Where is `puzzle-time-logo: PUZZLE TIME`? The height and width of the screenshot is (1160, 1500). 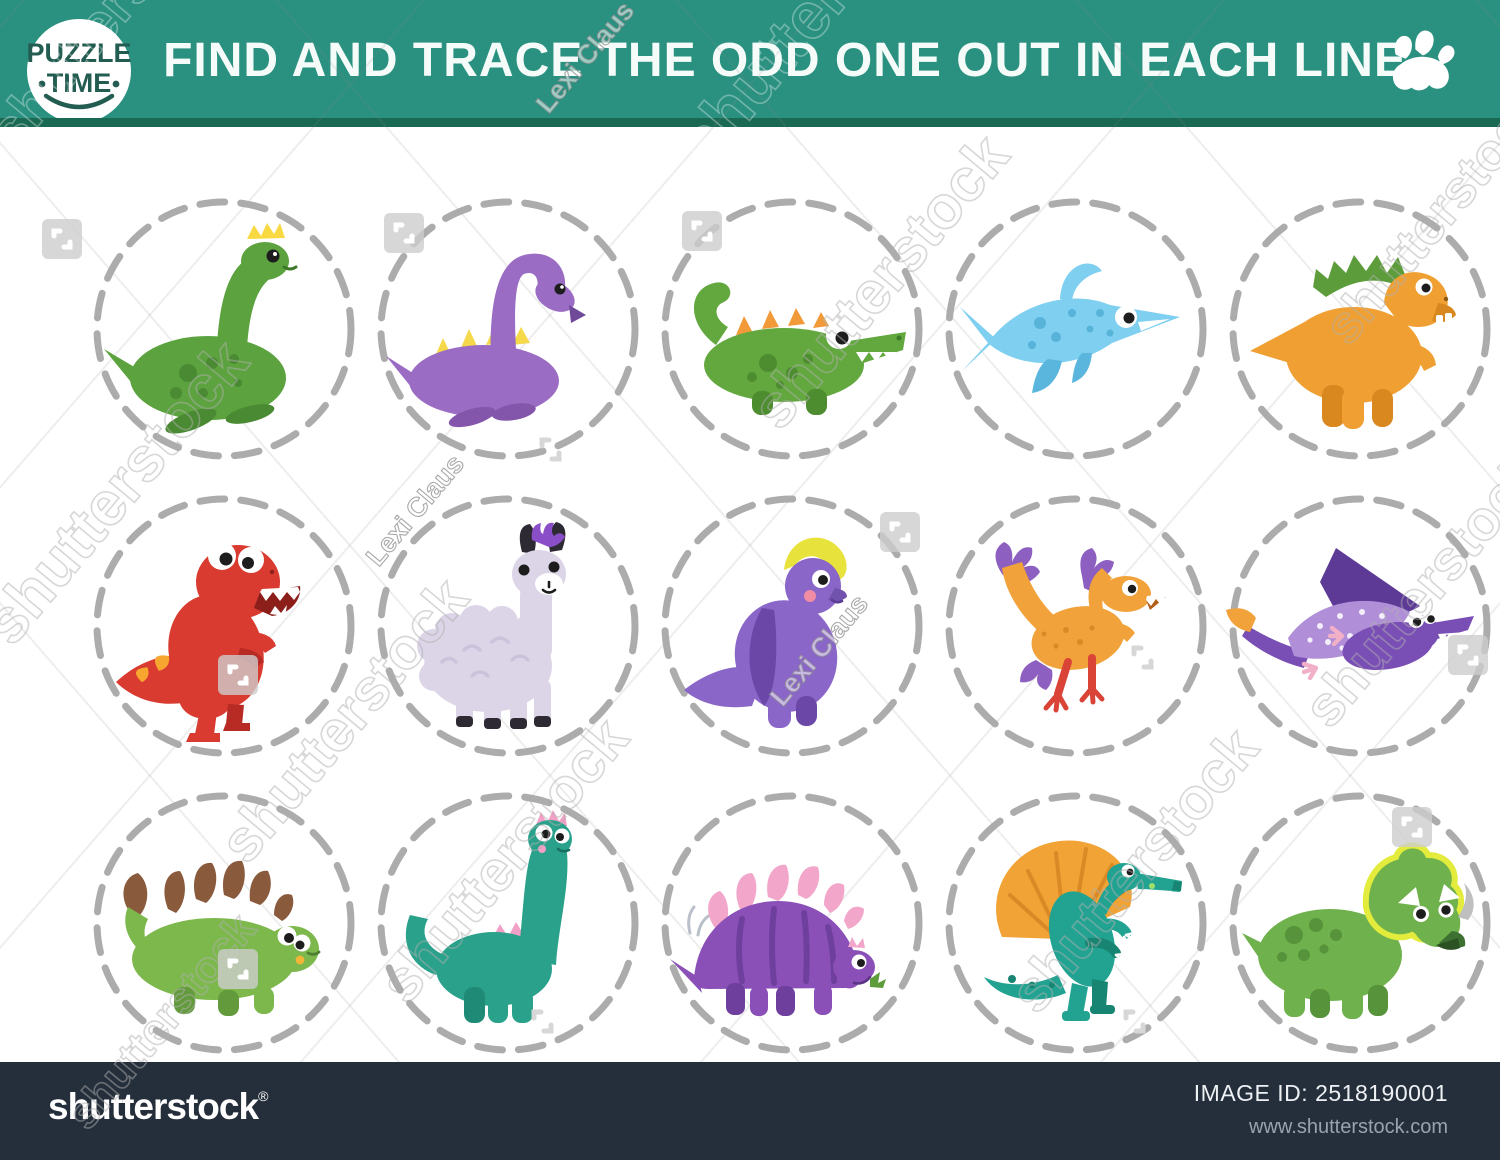
puzzle-time-logo: PUZZLE TIME is located at coordinates (79, 71).